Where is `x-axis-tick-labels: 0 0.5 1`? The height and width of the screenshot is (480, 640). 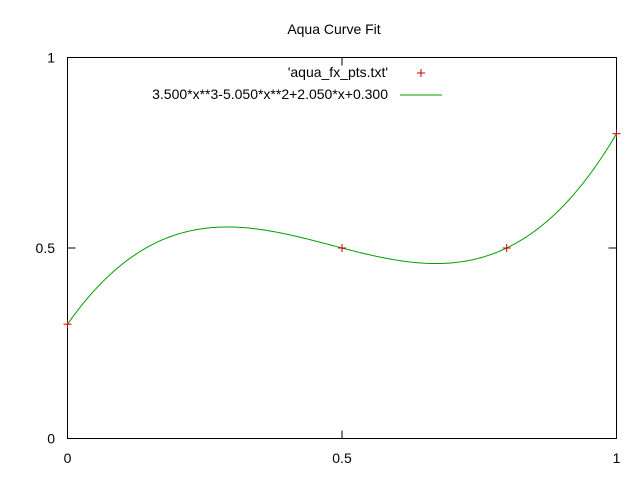
x-axis-tick-labels: 0 0.5 1 is located at coordinates (342, 458).